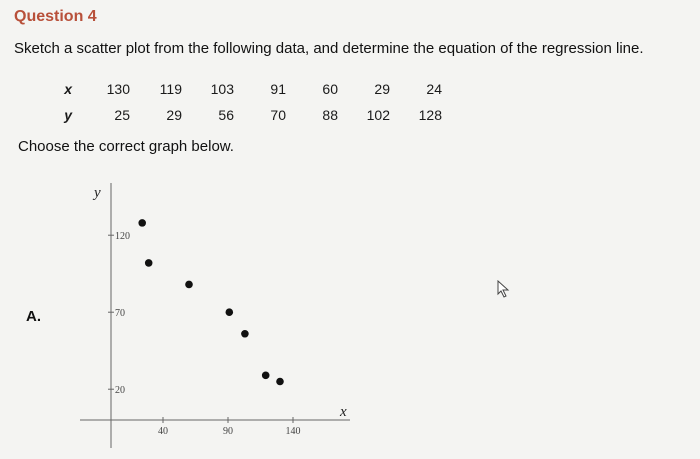  What do you see at coordinates (278, 115) in the screenshot?
I see `y-value: 70` at bounding box center [278, 115].